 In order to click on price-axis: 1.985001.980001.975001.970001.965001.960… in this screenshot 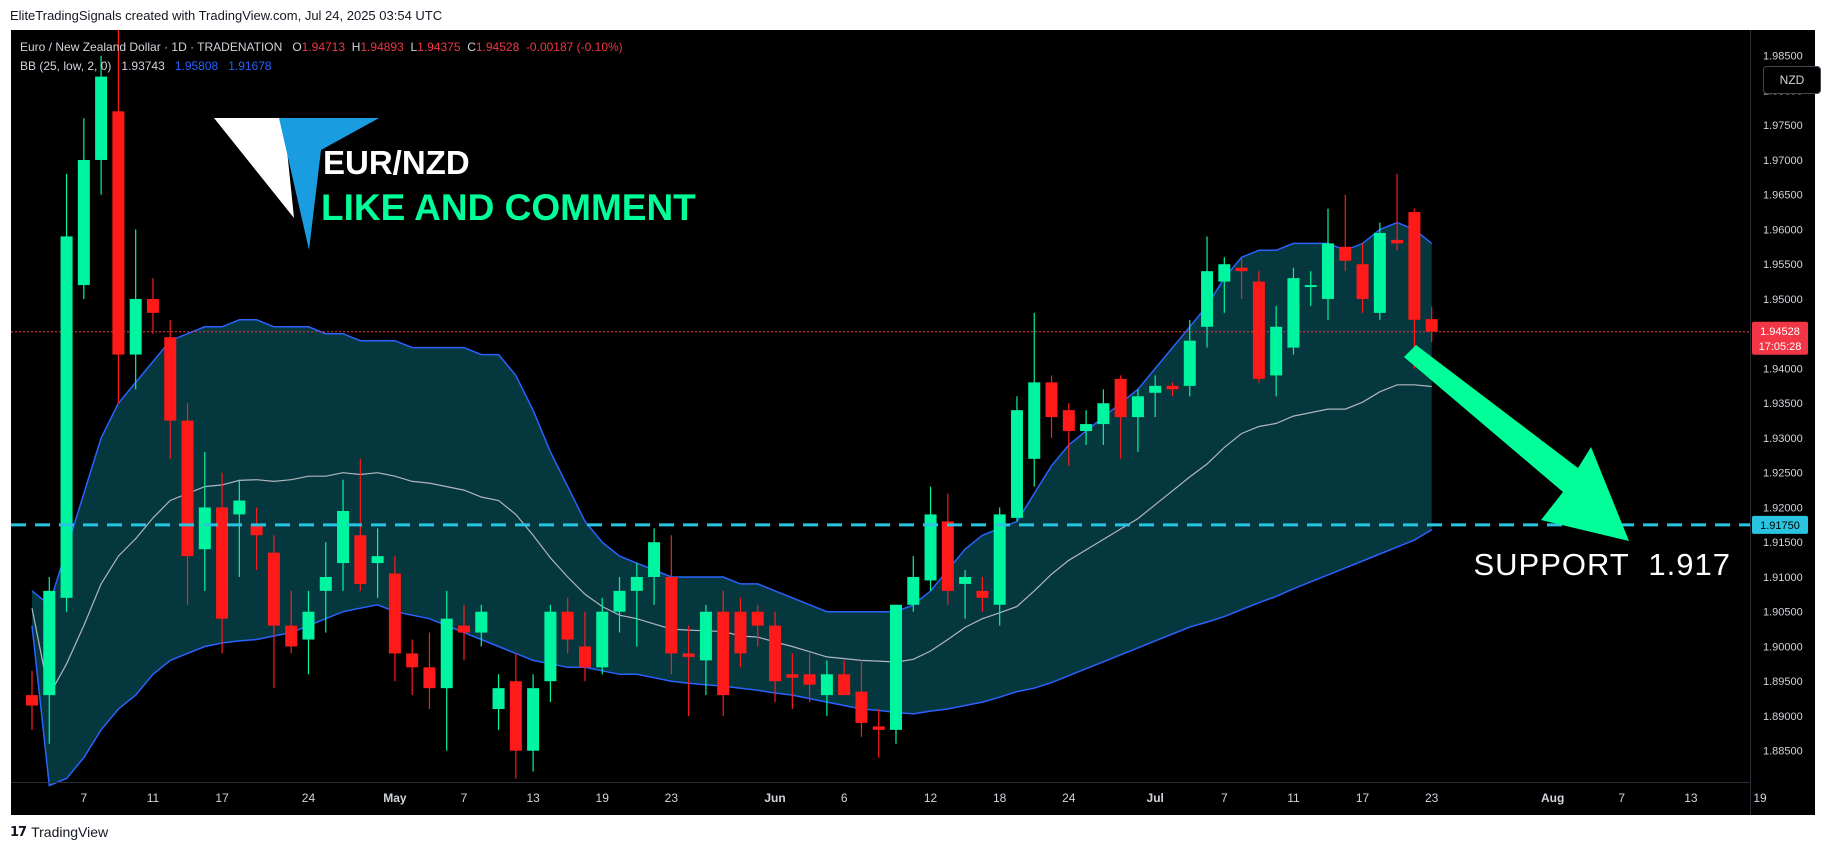, I will do `click(1783, 404)`.